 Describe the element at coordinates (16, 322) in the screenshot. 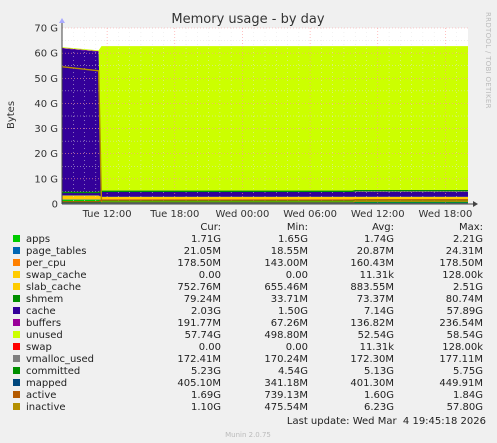

I see `legend-swatch-buffers` at that location.